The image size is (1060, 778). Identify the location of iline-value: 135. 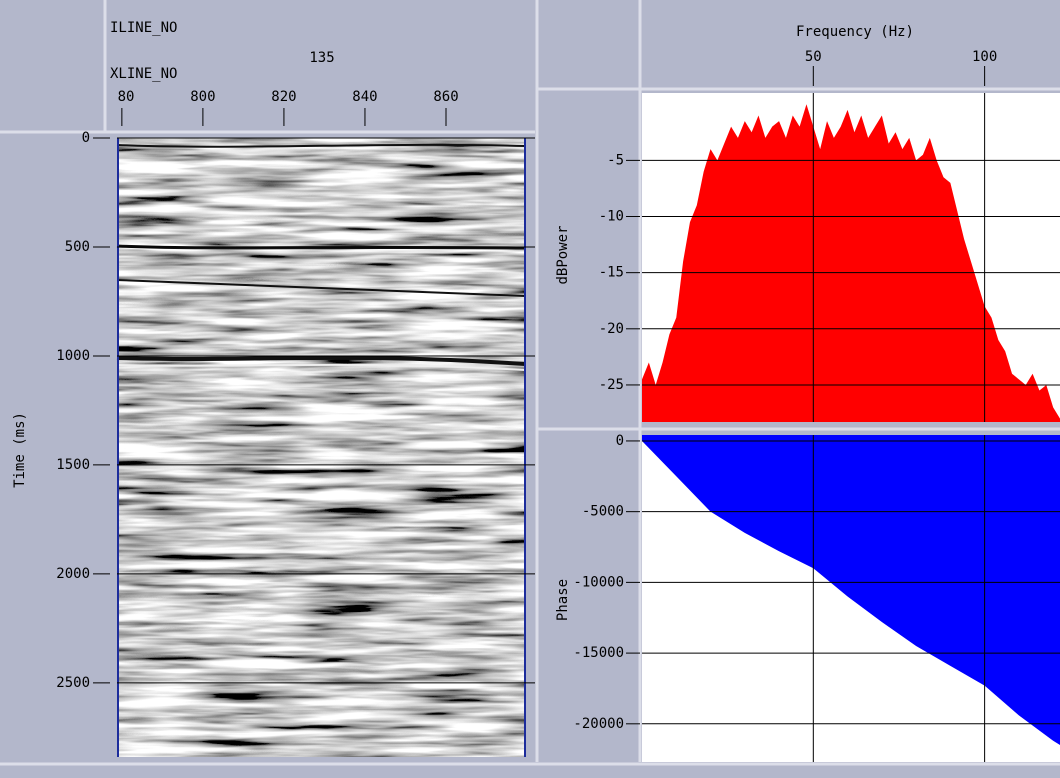
(321, 58).